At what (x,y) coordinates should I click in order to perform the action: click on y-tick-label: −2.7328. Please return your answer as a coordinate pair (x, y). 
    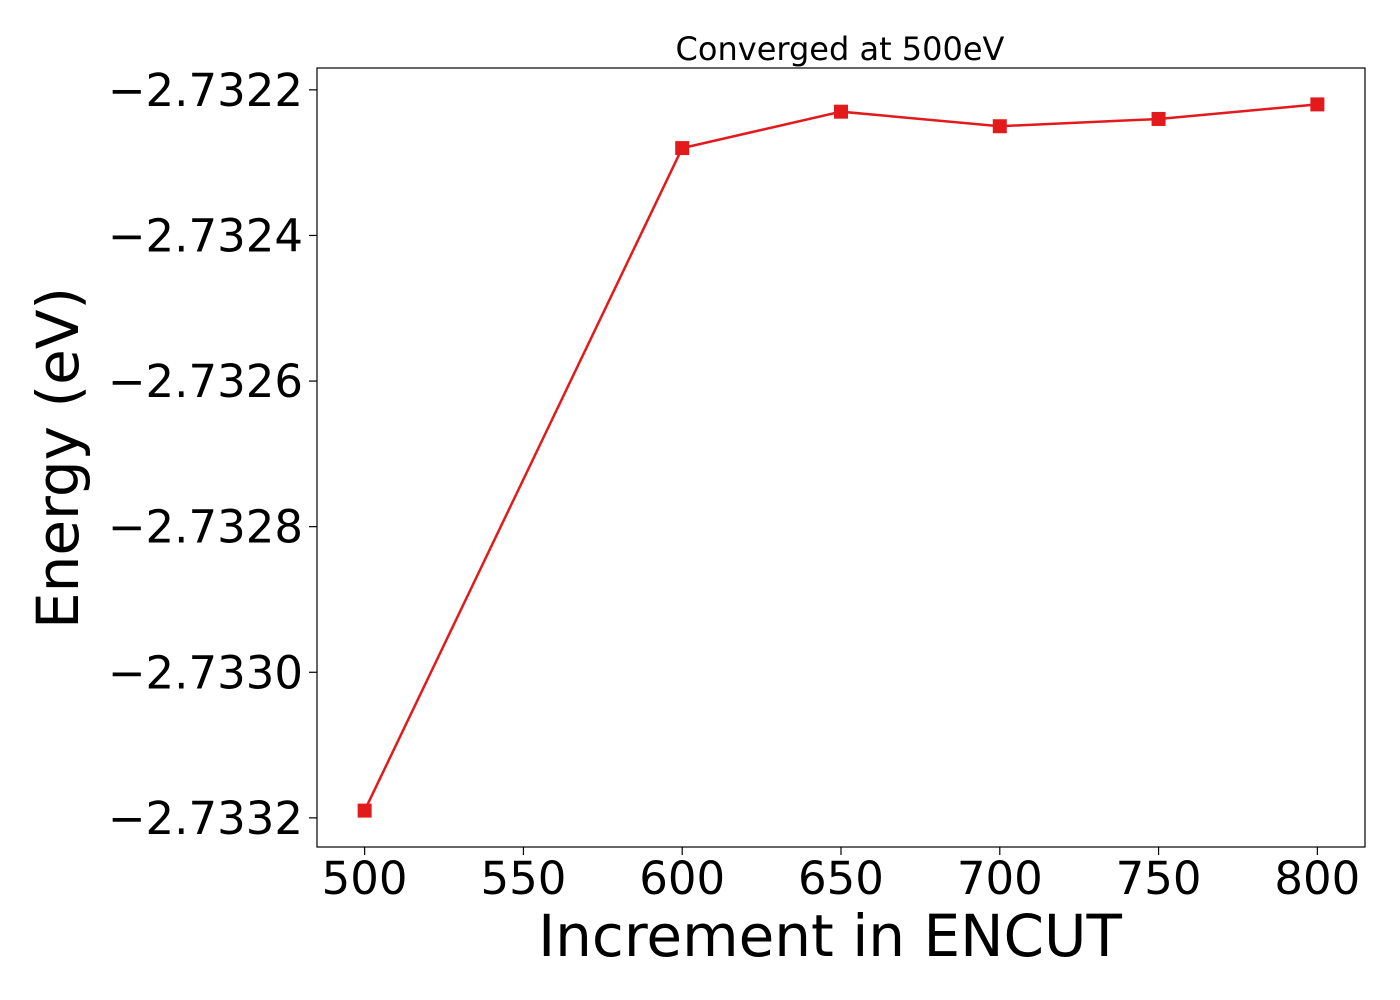
    Looking at the image, I should click on (205, 527).